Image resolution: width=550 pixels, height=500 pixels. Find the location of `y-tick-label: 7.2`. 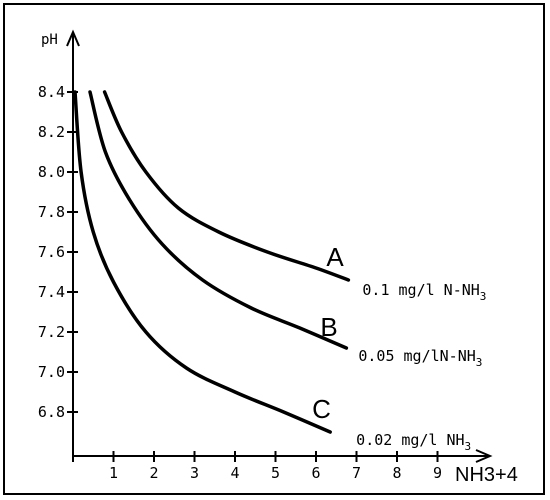

y-tick-label: 7.2 is located at coordinates (51, 332).